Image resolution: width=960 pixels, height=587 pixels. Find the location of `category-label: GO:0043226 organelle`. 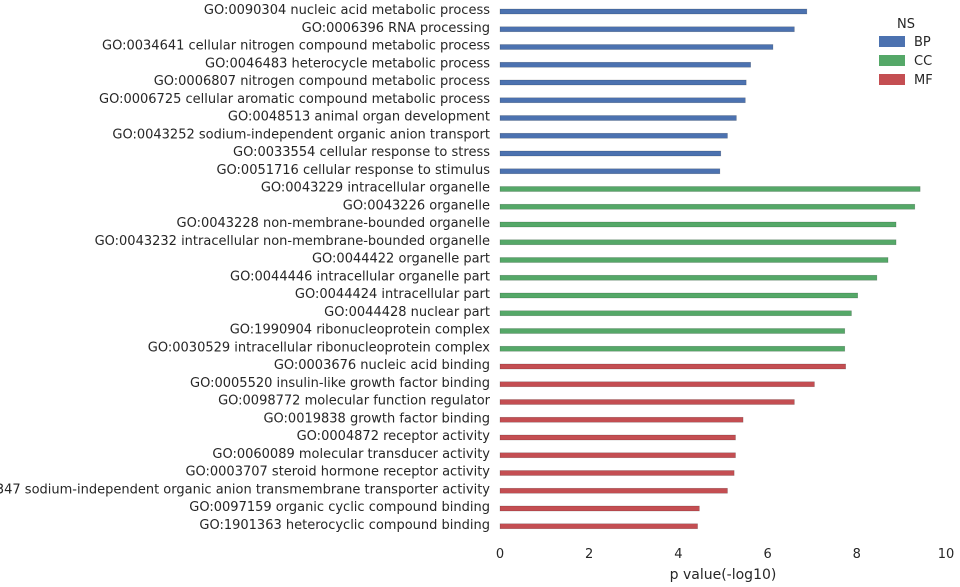

category-label: GO:0043226 organelle is located at coordinates (416, 205).